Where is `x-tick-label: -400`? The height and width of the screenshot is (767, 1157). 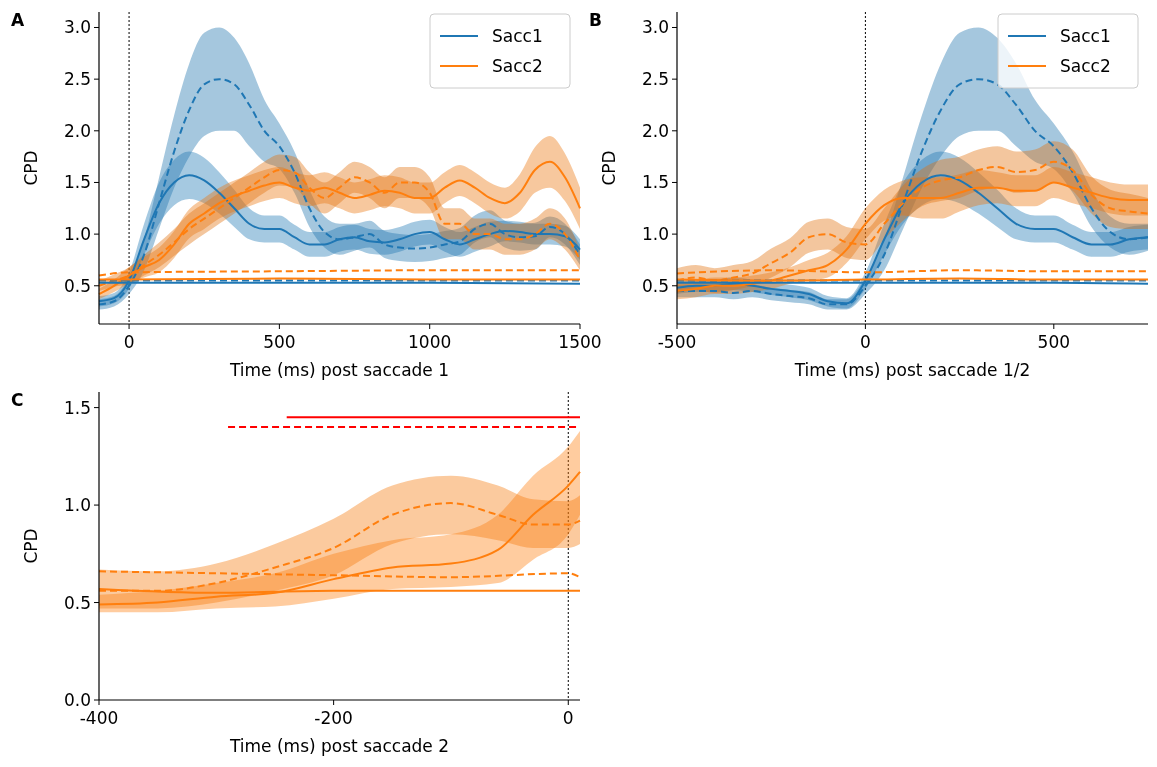 x-tick-label: -400 is located at coordinates (99, 718).